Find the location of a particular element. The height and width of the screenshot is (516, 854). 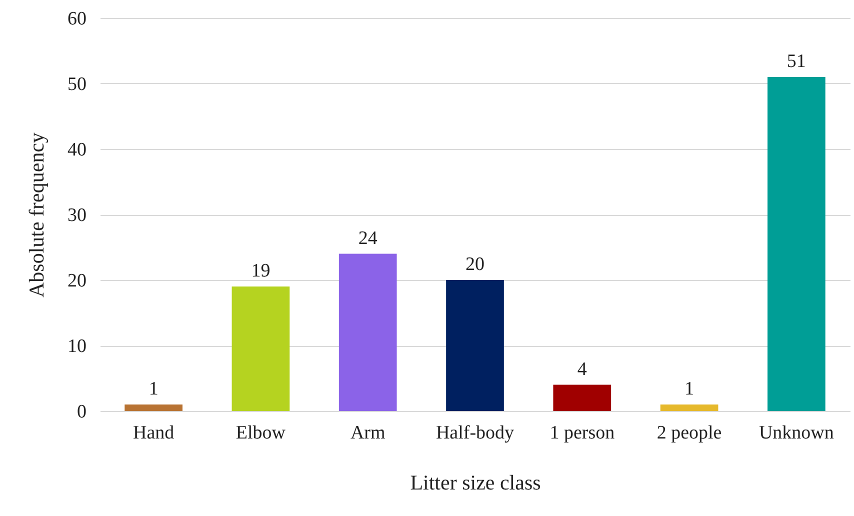

x-axis-title: Litter size class is located at coordinates (475, 482).